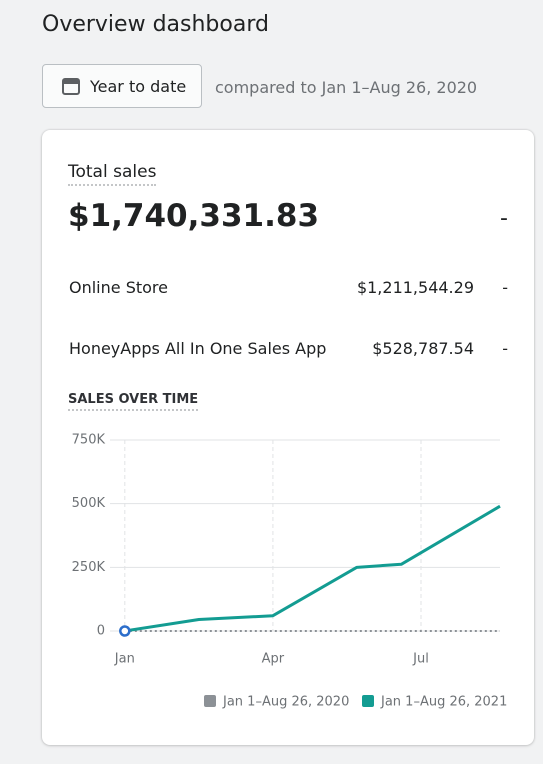 Image resolution: width=543 pixels, height=764 pixels. I want to click on chart-title: SALES OVER TIME, so click(133, 401).